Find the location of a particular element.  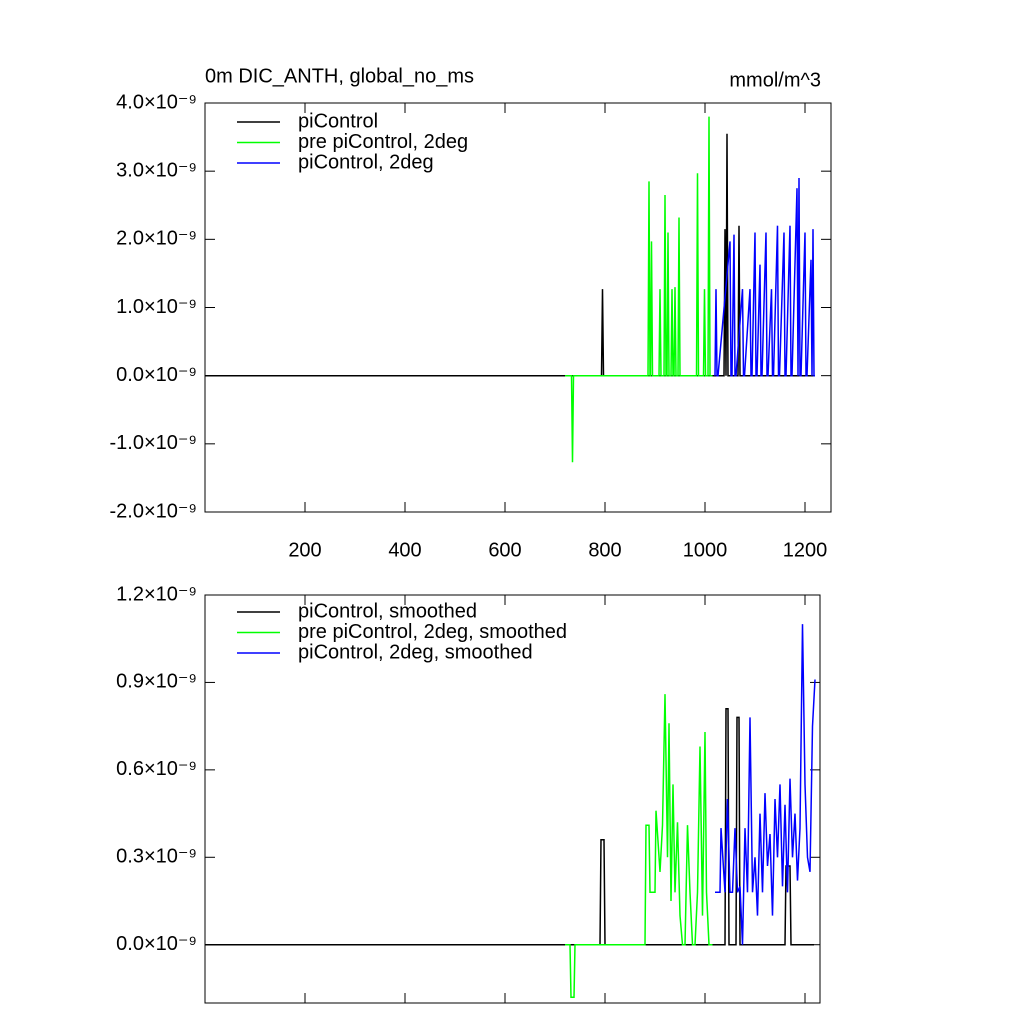

units-label: mmol/m^3 is located at coordinates (775, 80).